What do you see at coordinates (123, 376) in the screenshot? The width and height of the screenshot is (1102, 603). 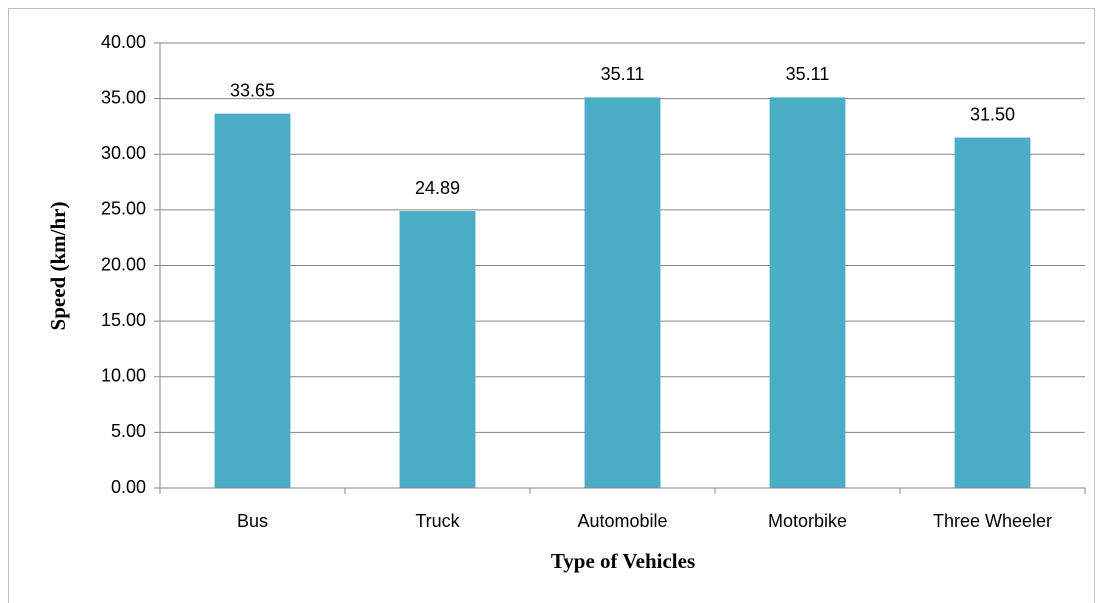 I see `y-tick-label: 10.00` at bounding box center [123, 376].